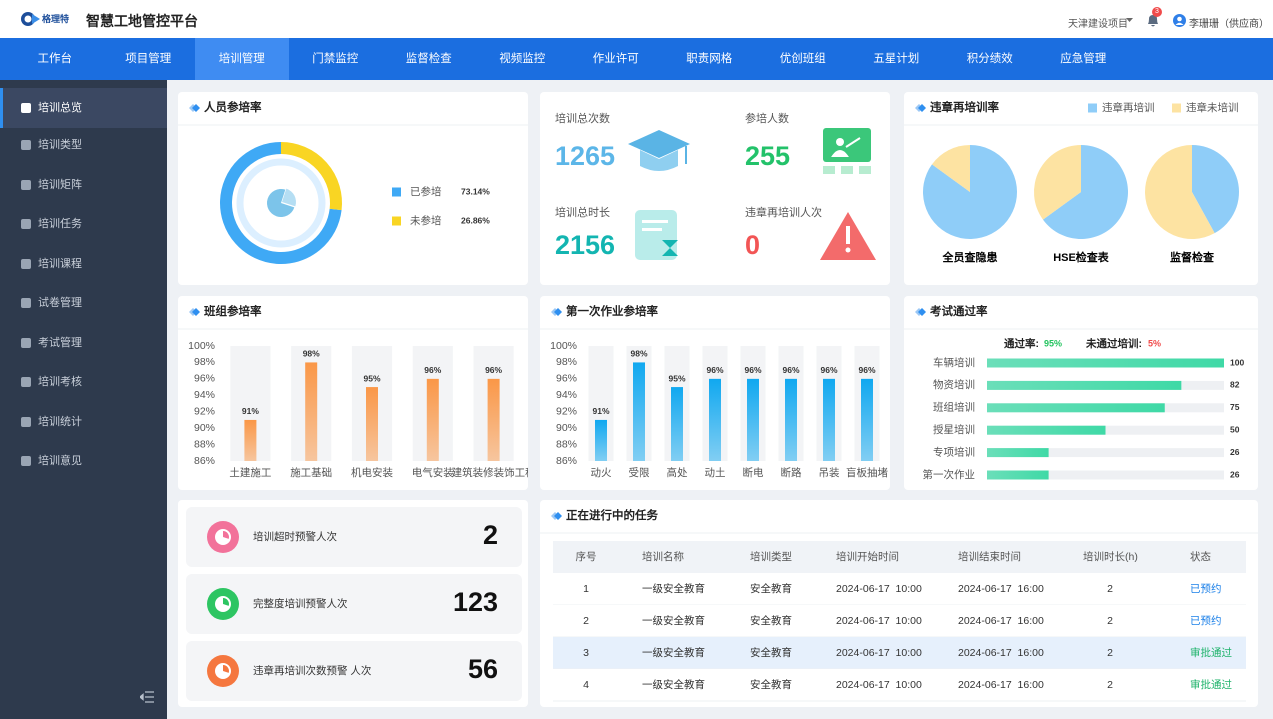  Describe the element at coordinates (1179, 20) in the screenshot. I see `avatar` at that location.